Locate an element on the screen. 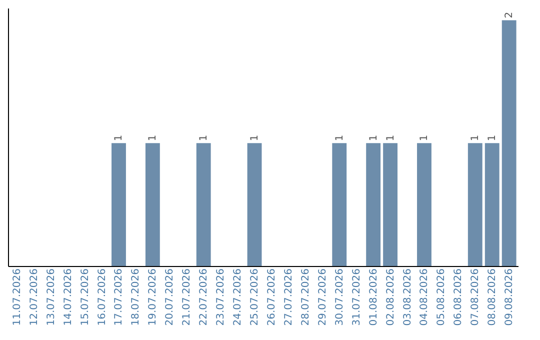  x-tick-label: 08.08.2026 is located at coordinates (492, 297).